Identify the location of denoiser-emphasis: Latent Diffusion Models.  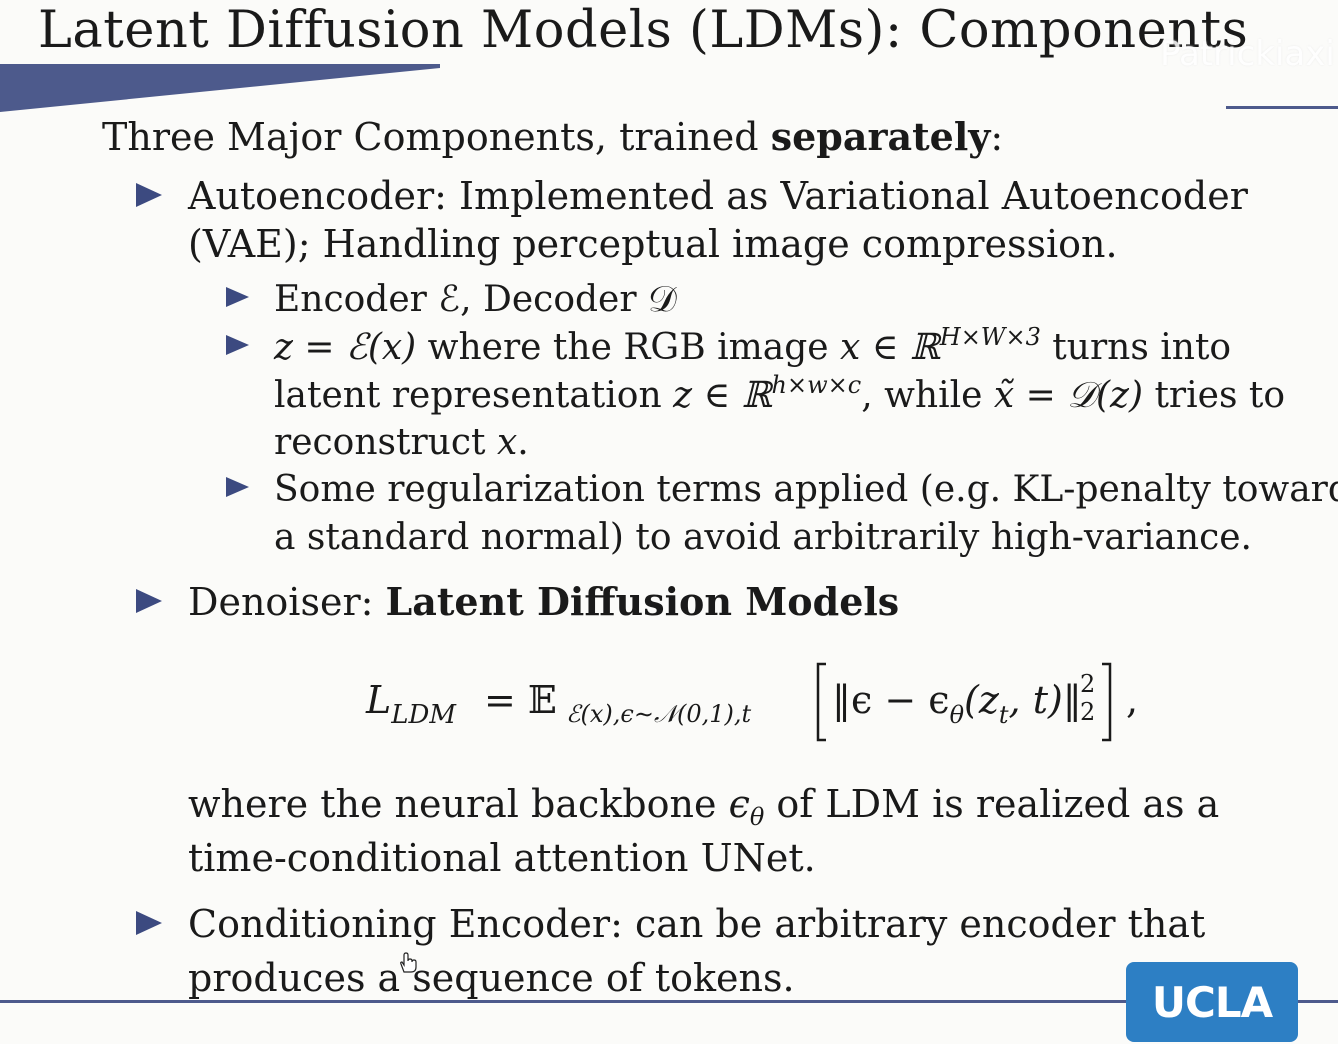
(642, 601).